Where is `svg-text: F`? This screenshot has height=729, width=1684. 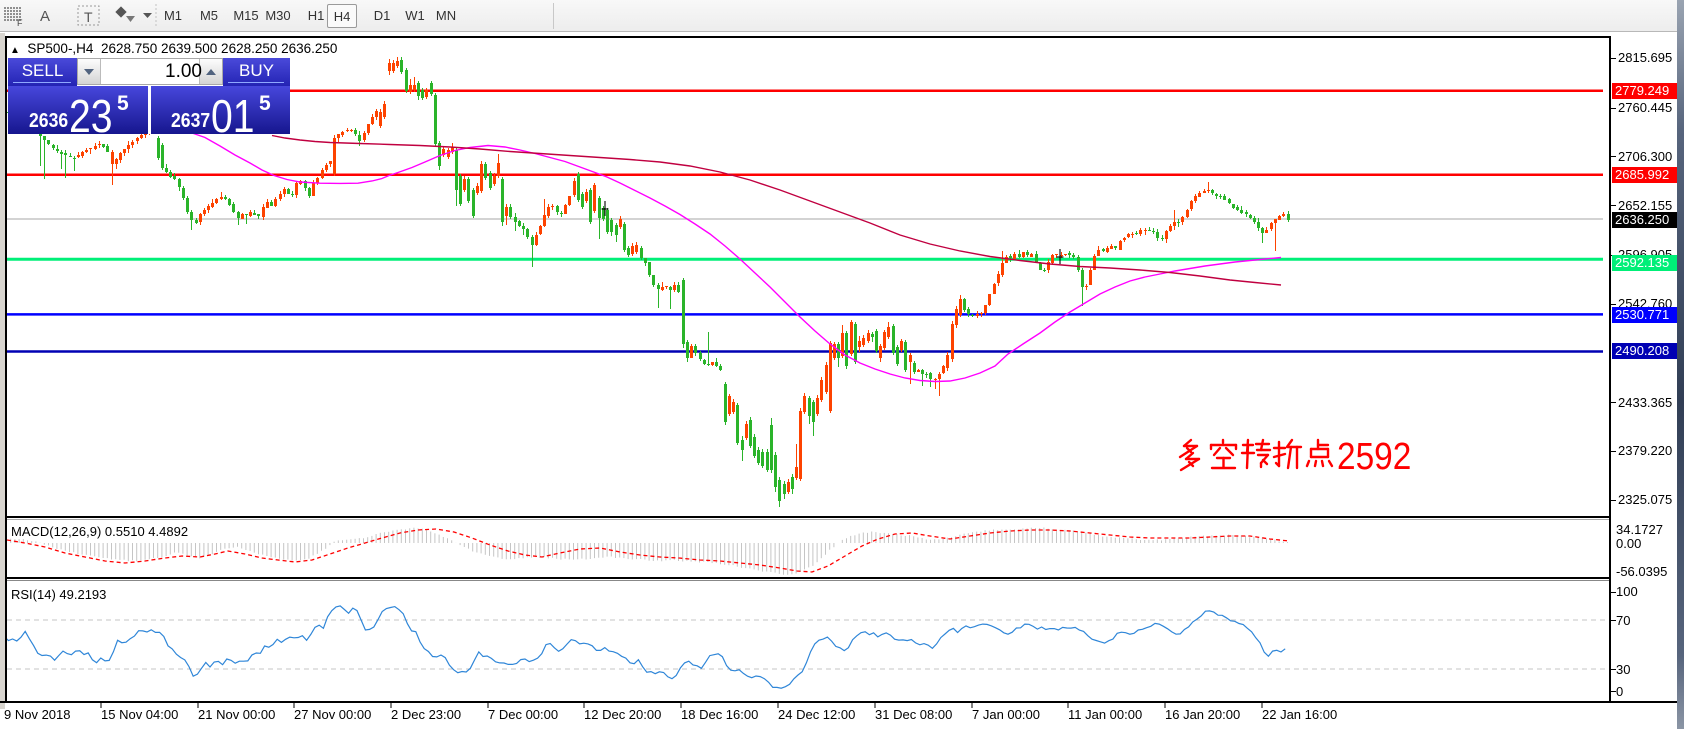 svg-text: F is located at coordinates (20, 23).